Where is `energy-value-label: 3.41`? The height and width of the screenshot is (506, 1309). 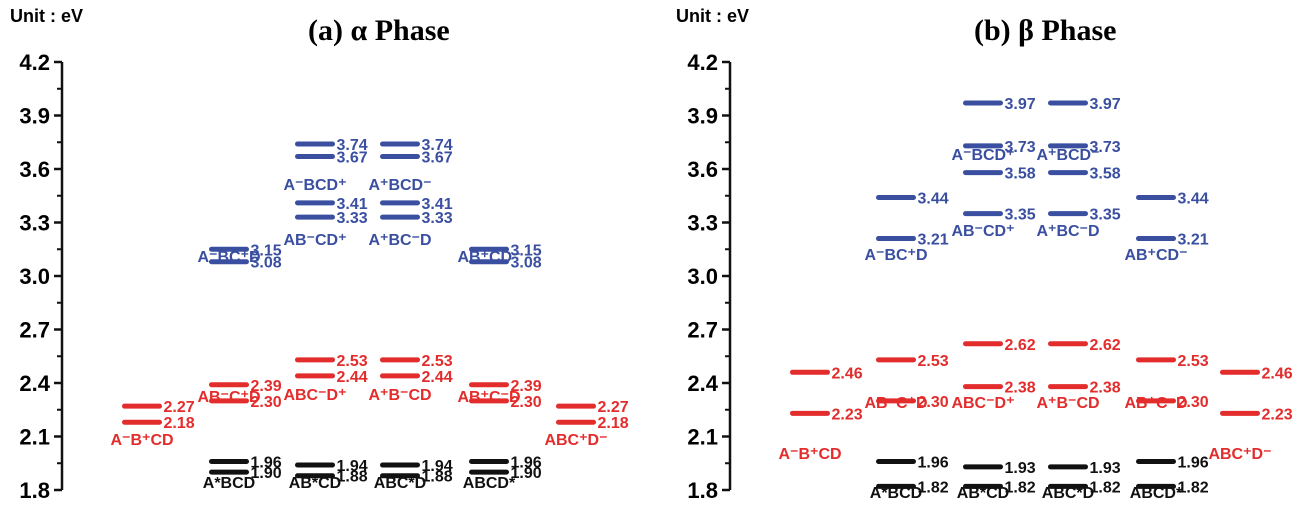
energy-value-label: 3.41 is located at coordinates (437, 204).